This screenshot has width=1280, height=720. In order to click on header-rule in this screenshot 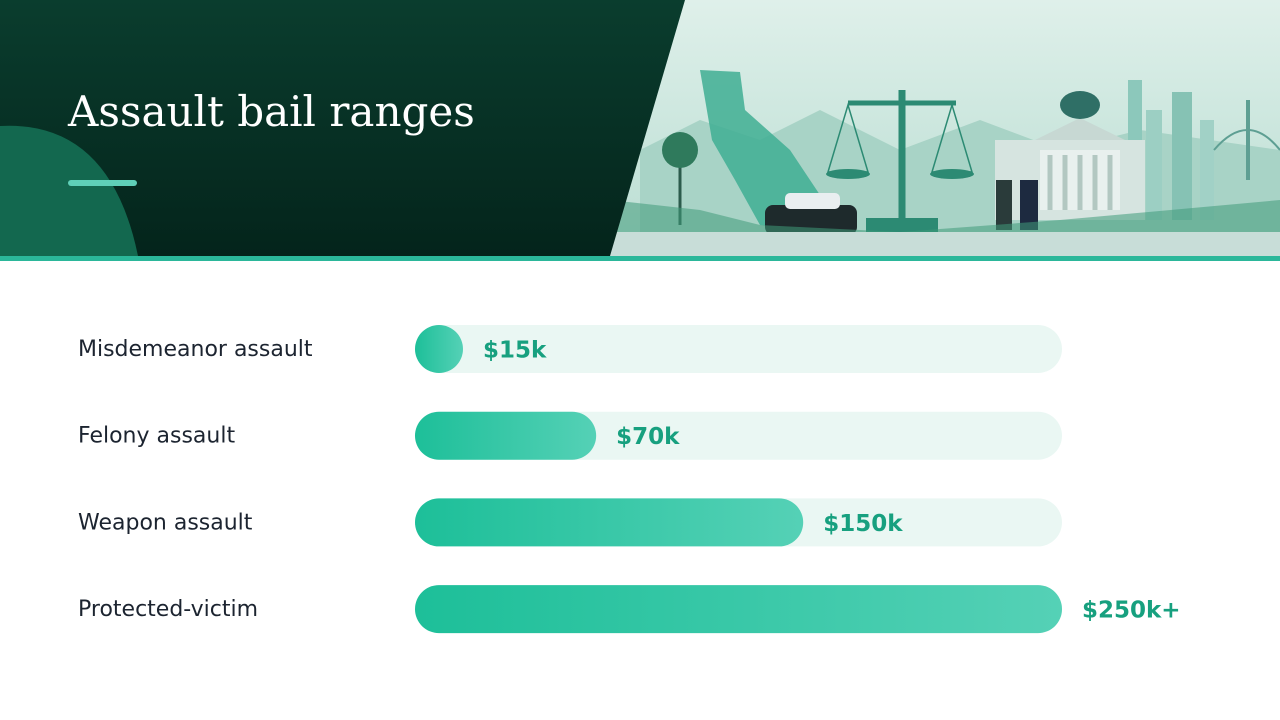, I will do `click(640, 258)`.